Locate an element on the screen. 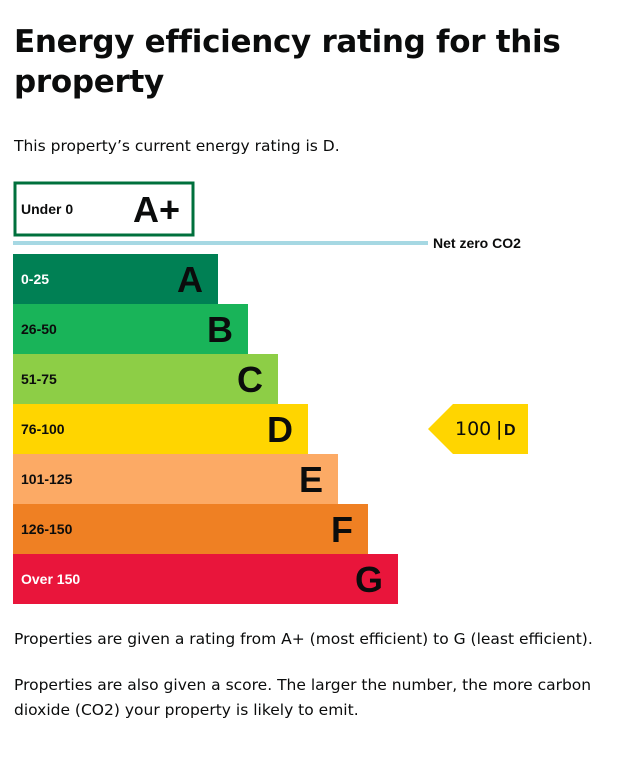 This screenshot has height=757, width=637. band-range-label-a: 0-25 is located at coordinates (35, 279).